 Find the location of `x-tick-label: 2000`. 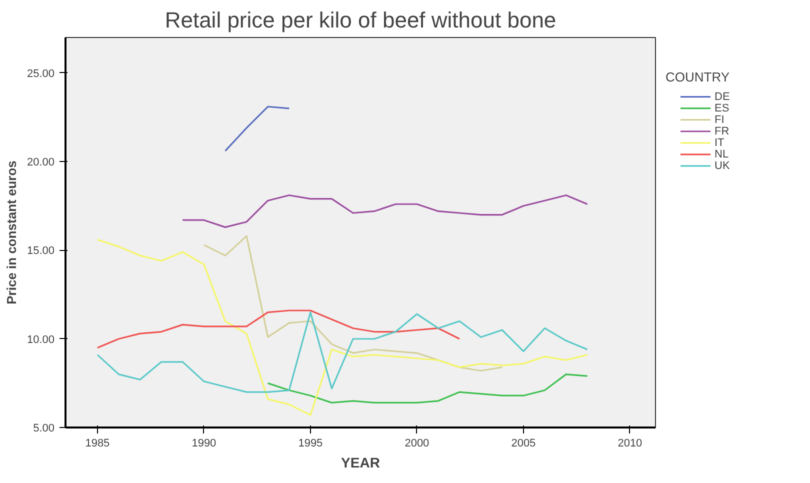

x-tick-label: 2000 is located at coordinates (417, 444).